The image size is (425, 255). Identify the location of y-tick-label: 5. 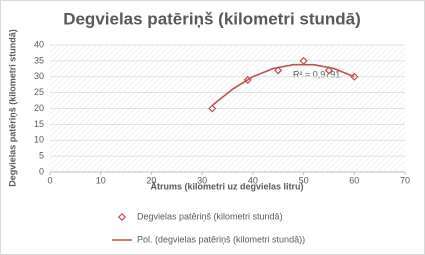
(41, 156).